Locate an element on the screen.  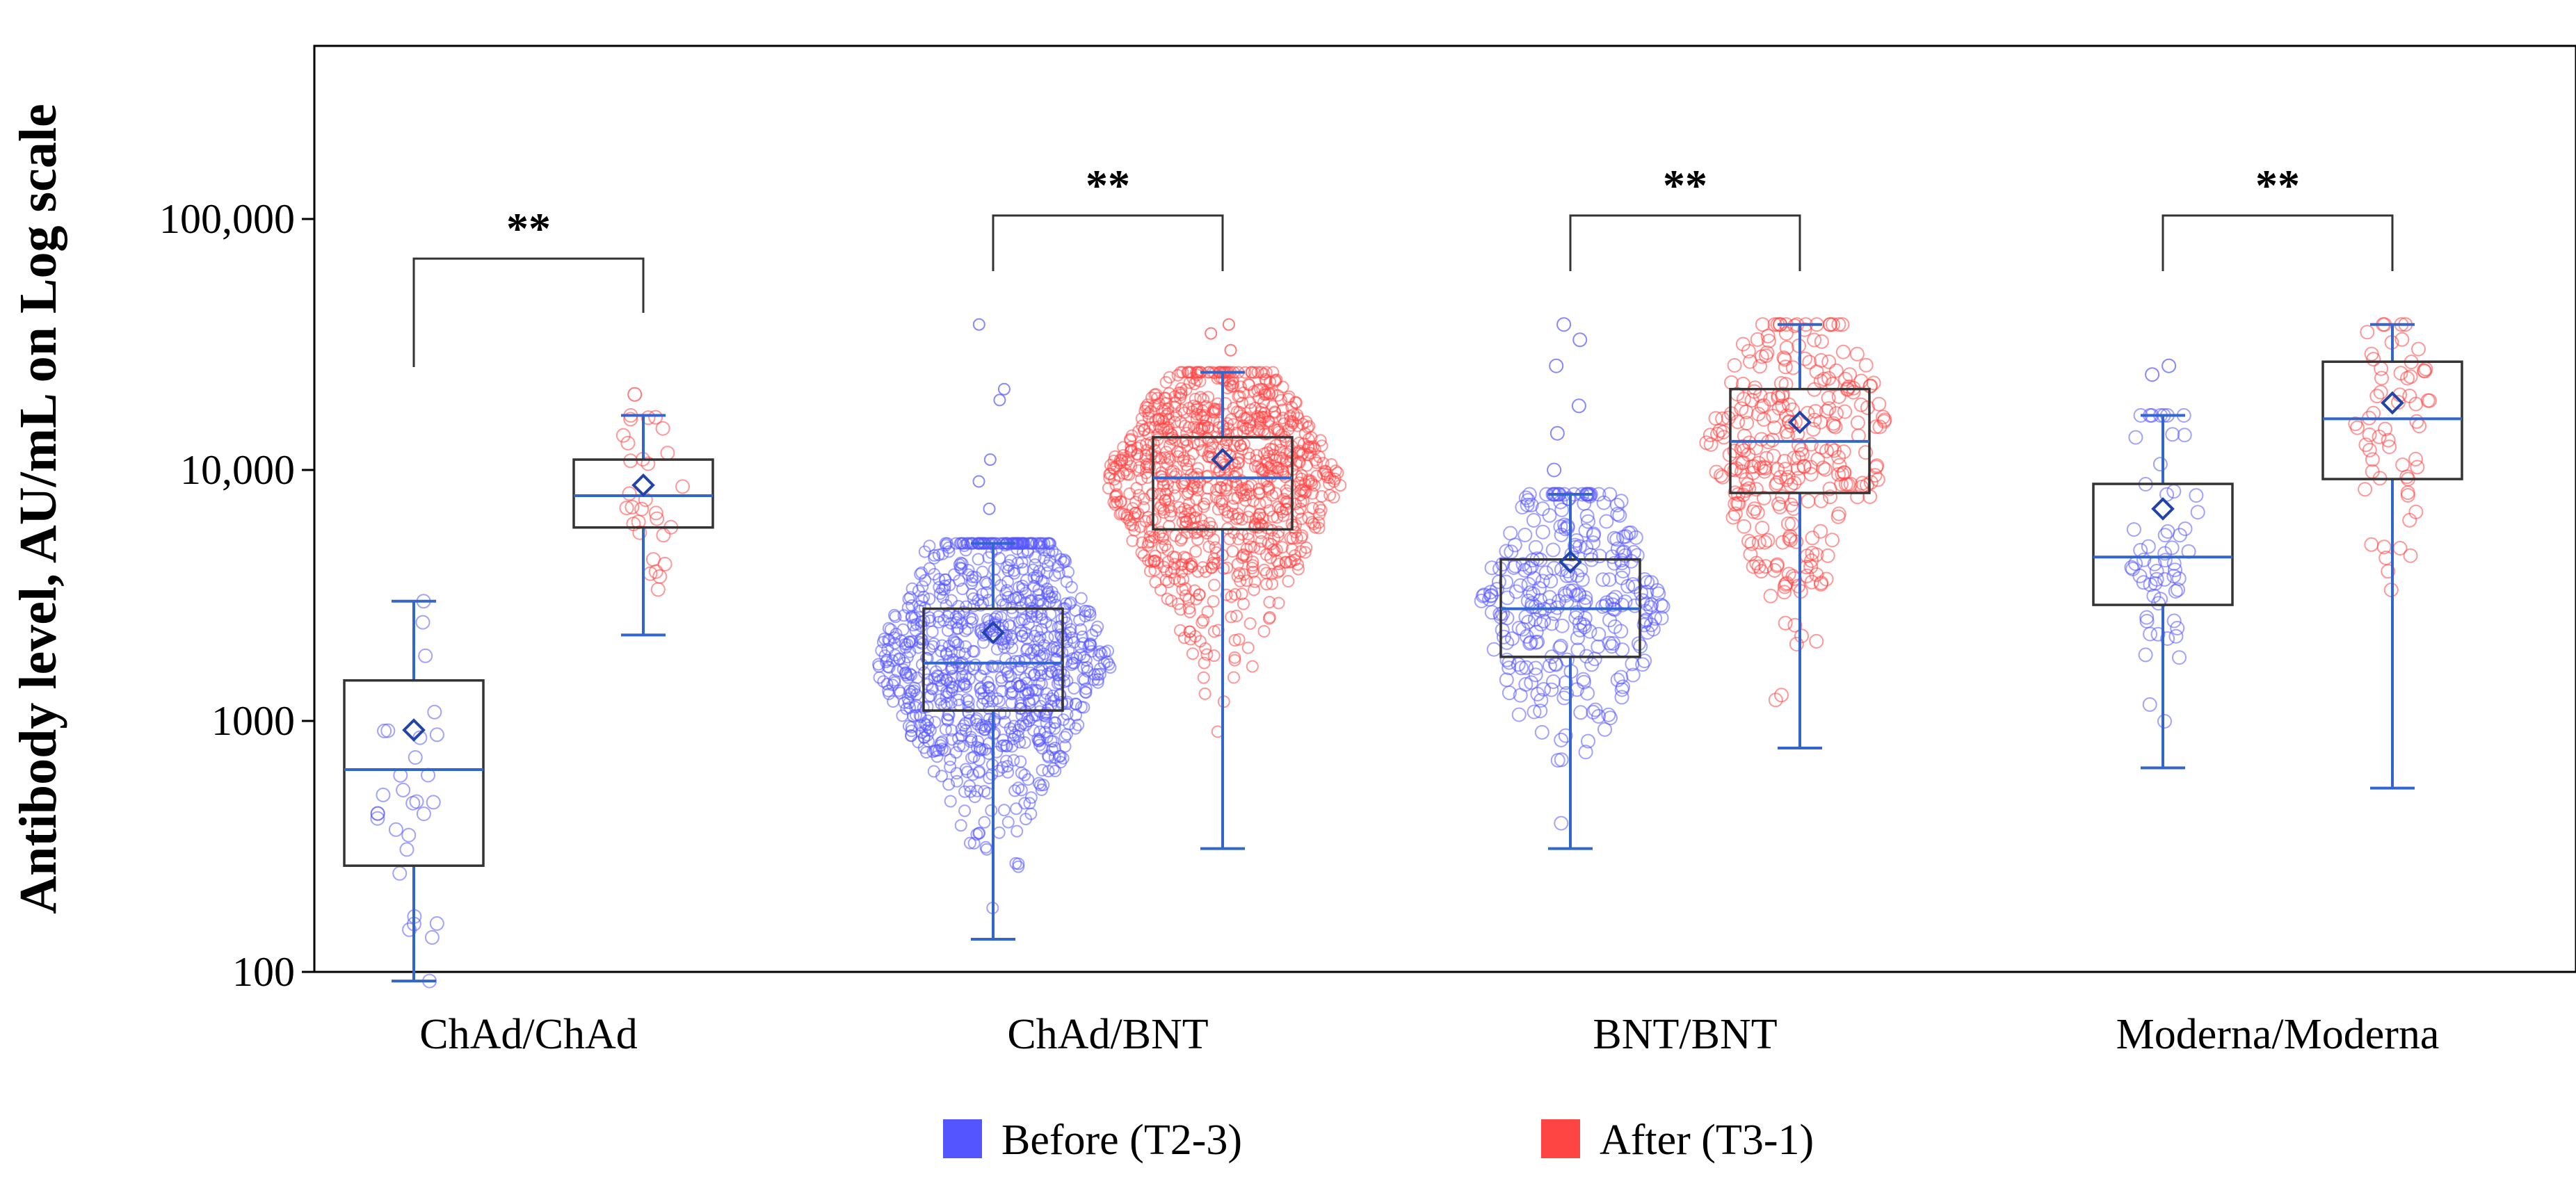
y-axis-label: Antibody level, AU/mL on Log scale is located at coordinates (38, 509).